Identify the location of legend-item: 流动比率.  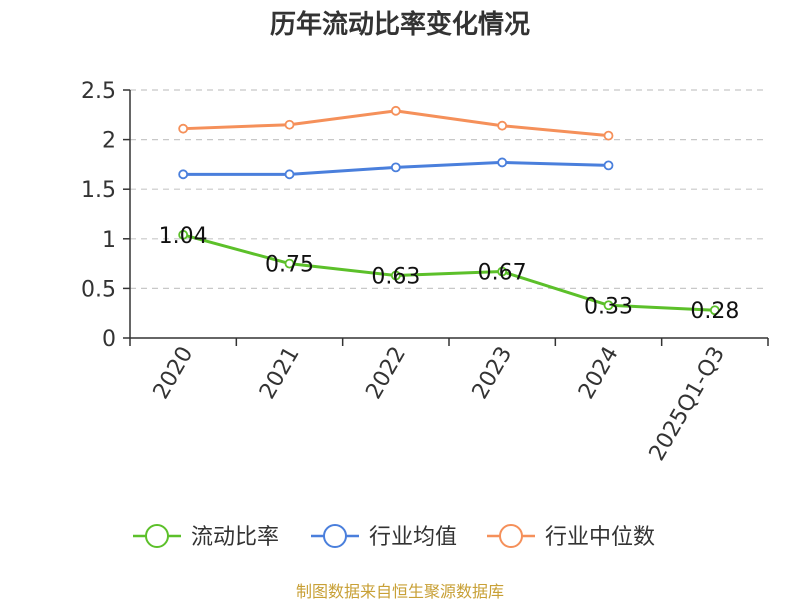
(206, 537).